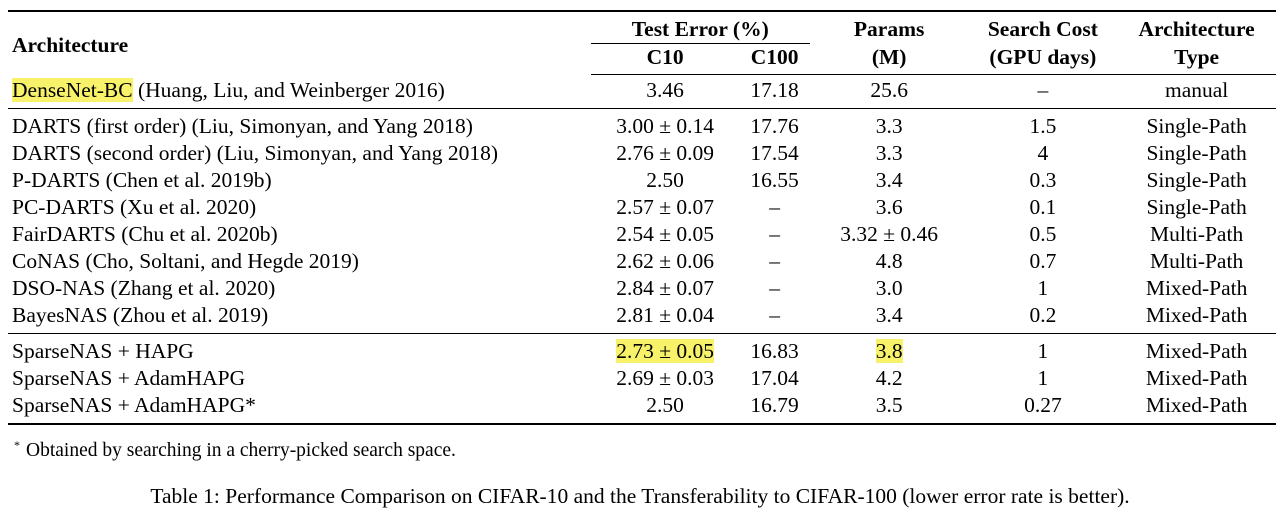 Image resolution: width=1280 pixels, height=513 pixels. I want to click on cell-c100: 17.54, so click(774, 153).